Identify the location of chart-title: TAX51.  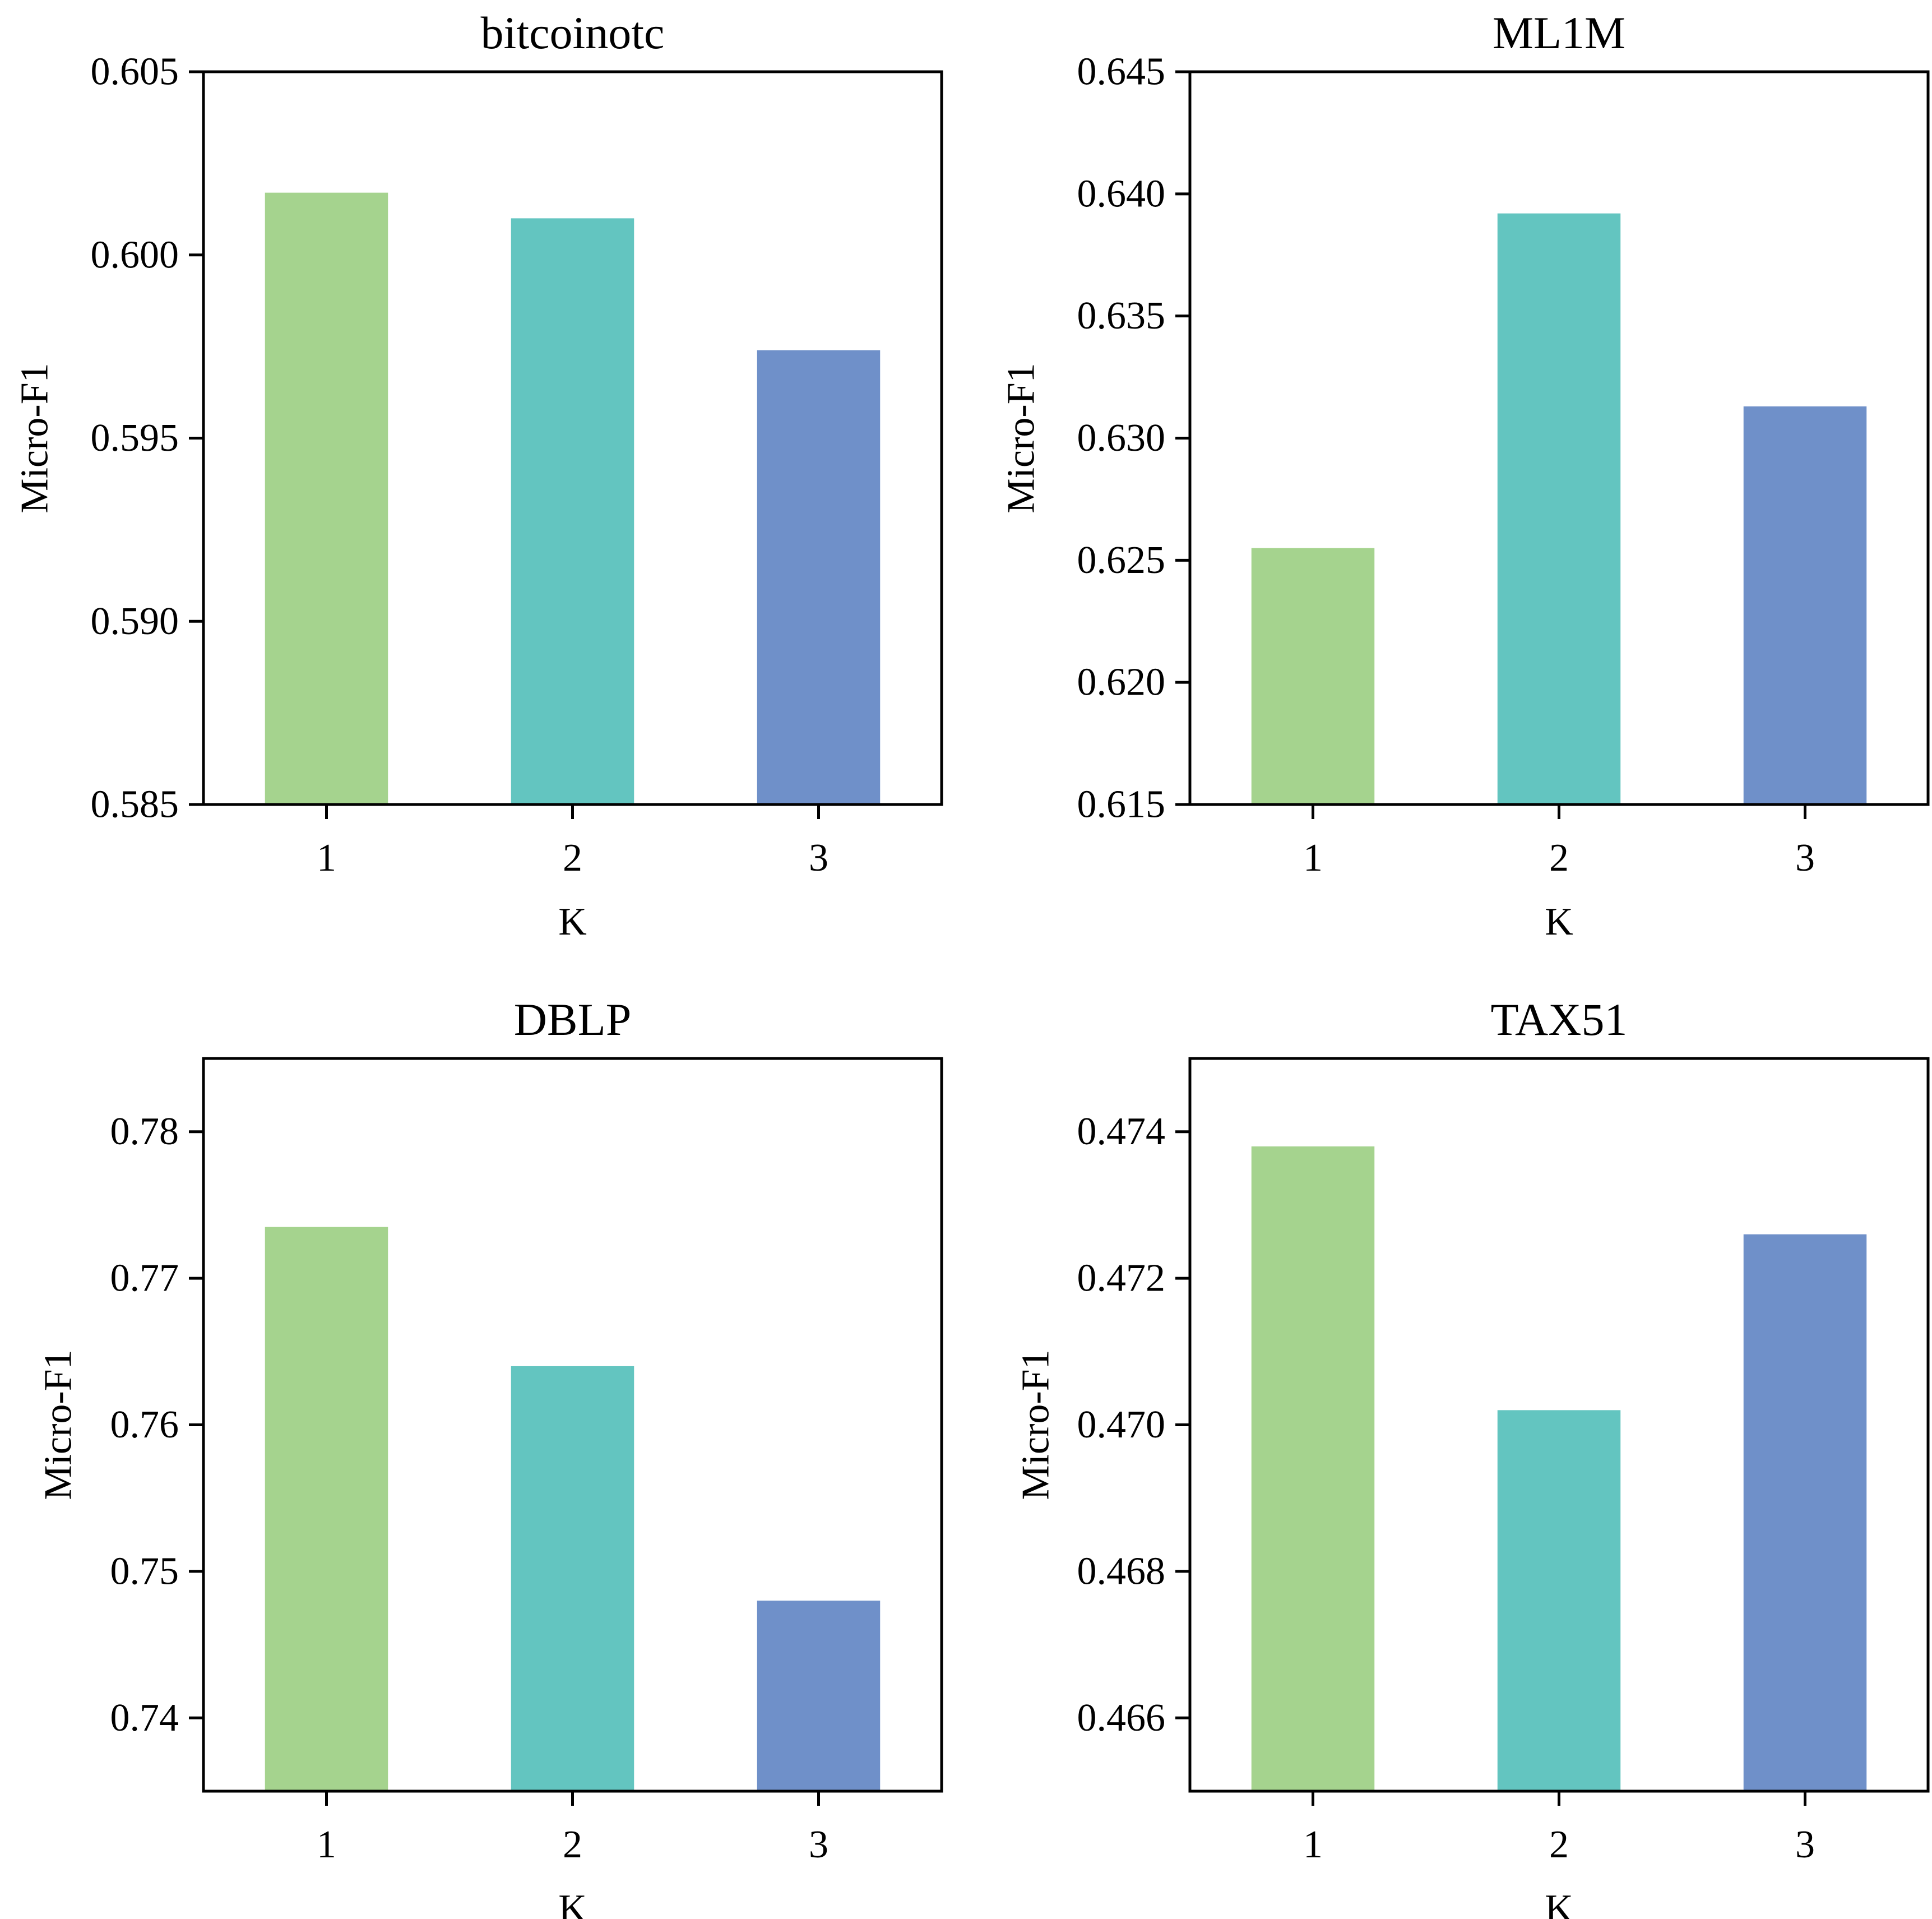
(1559, 1020).